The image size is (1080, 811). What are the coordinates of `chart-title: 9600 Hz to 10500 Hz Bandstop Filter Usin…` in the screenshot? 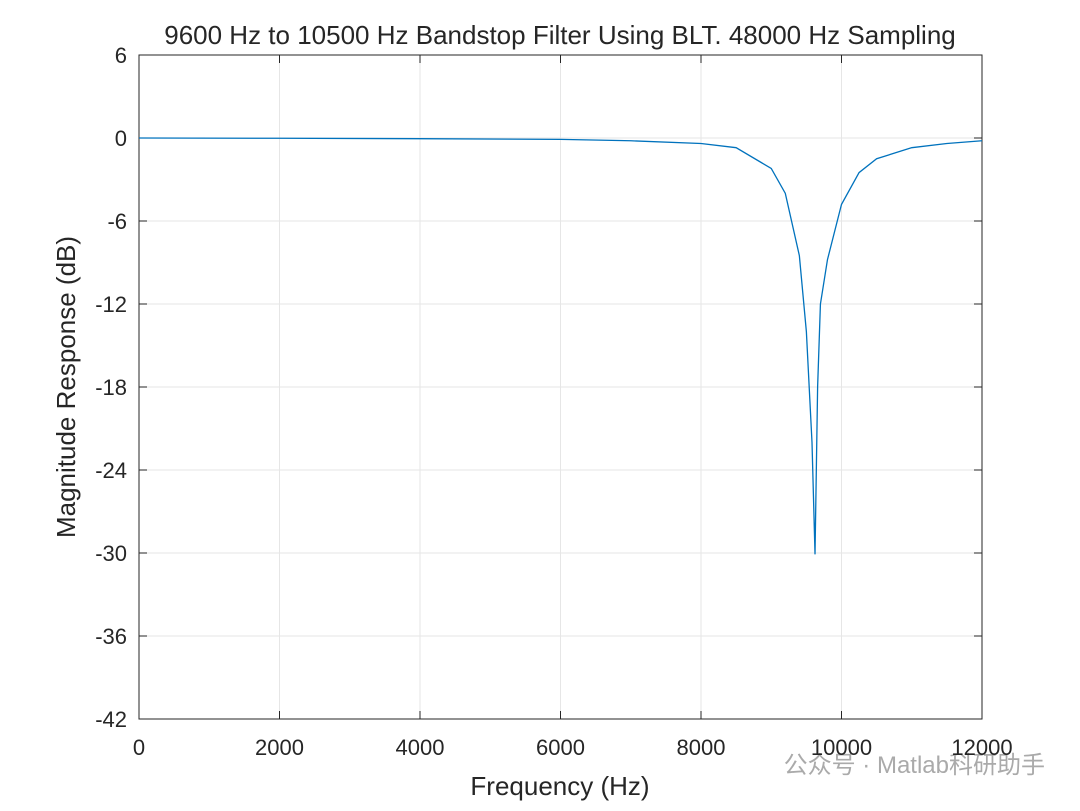 It's located at (560, 35).